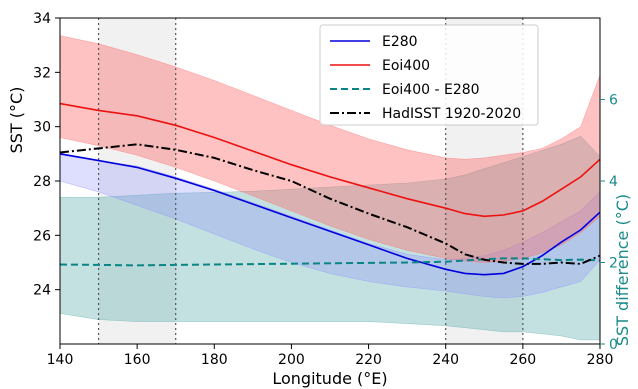  I want to click on x-tick-label-4: 220, so click(368, 360).